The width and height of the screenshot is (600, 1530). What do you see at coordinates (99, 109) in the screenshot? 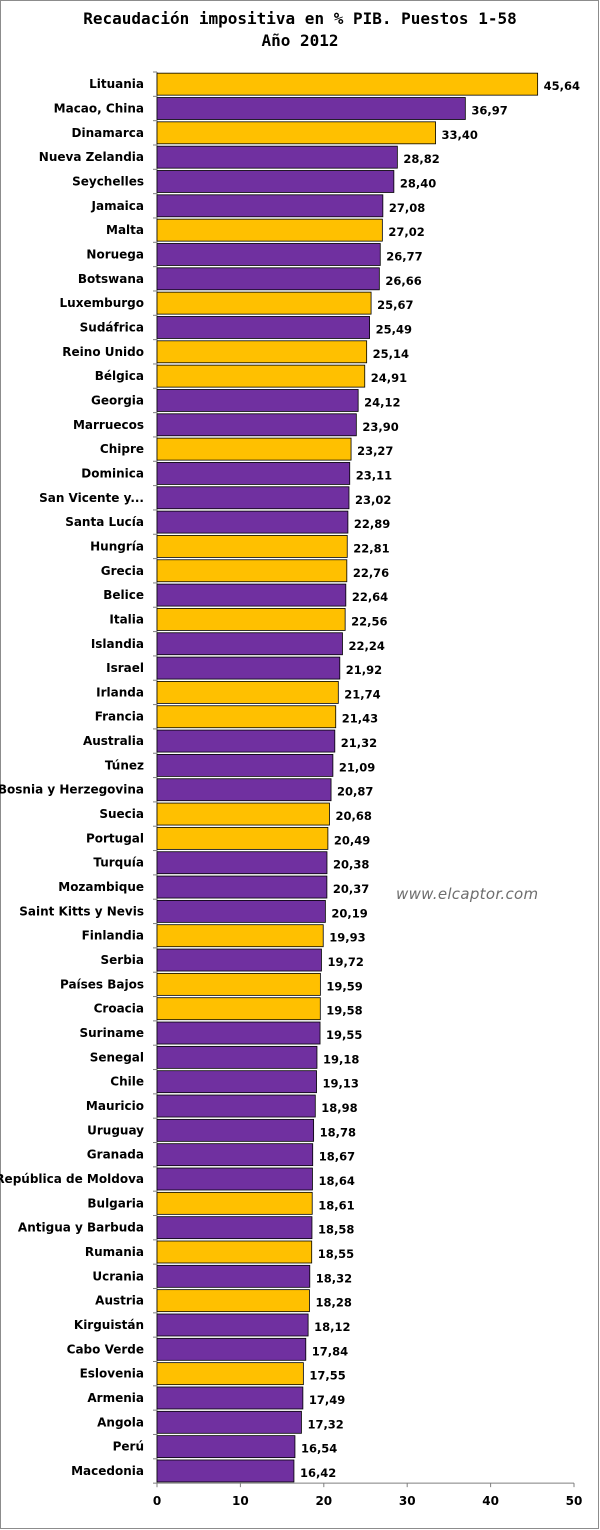
I see `category-label: Macao, China` at bounding box center [99, 109].